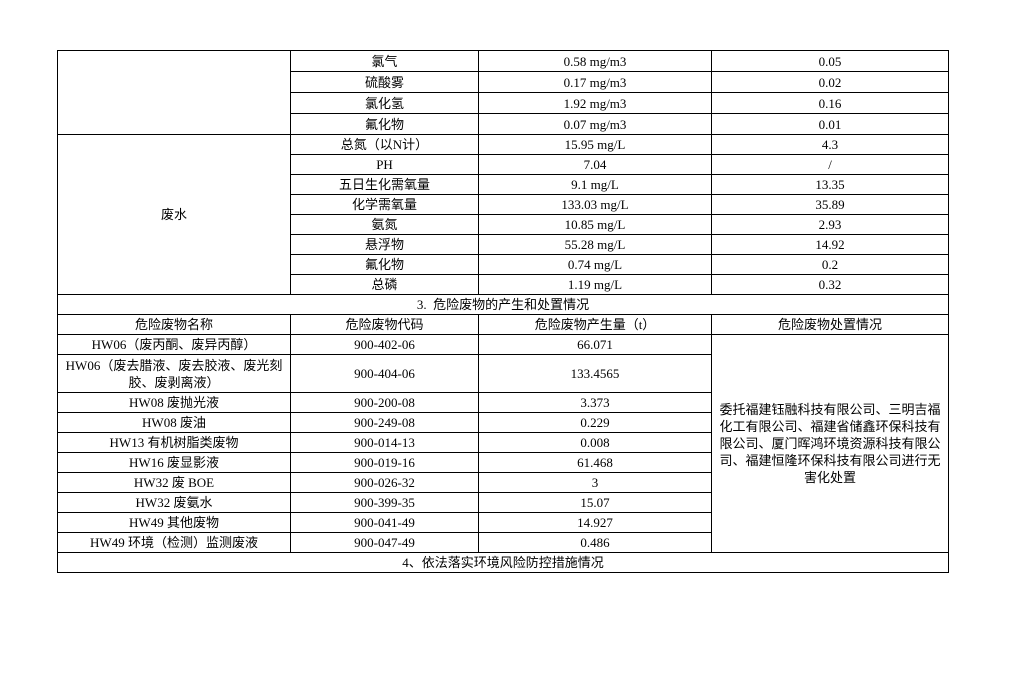 This screenshot has width=1015, height=684. What do you see at coordinates (174, 422) in the screenshot?
I see `waste-name-cell: HW08 废油` at bounding box center [174, 422].